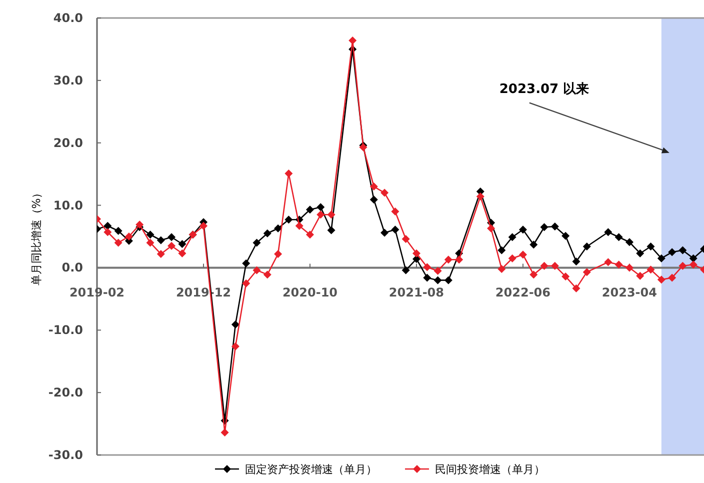  Describe the element at coordinates (68, 80) in the screenshot. I see `y-tick-label: 30.0` at that location.